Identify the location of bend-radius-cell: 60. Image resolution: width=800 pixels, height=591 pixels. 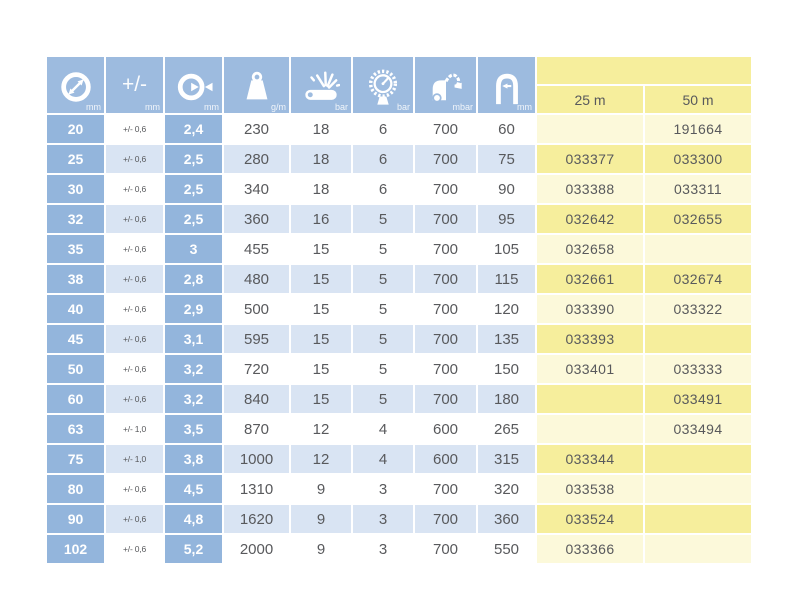
(506, 129).